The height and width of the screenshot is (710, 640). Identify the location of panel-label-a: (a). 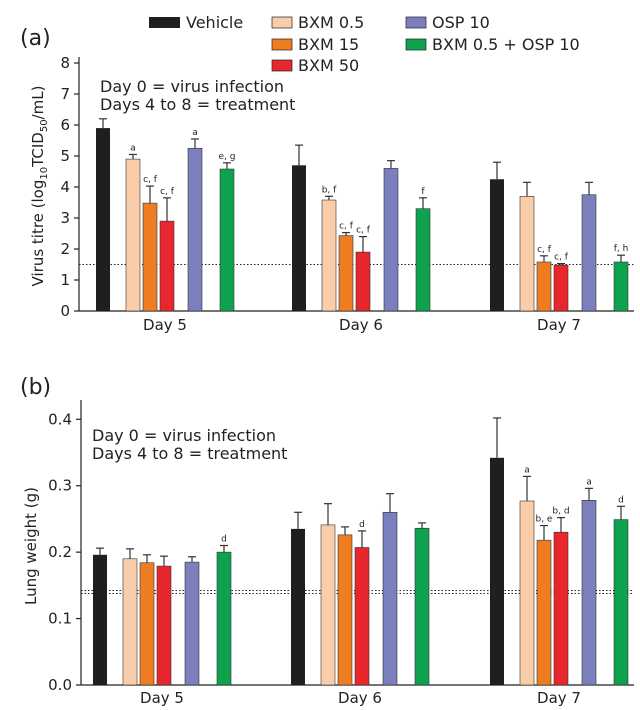
(35, 38).